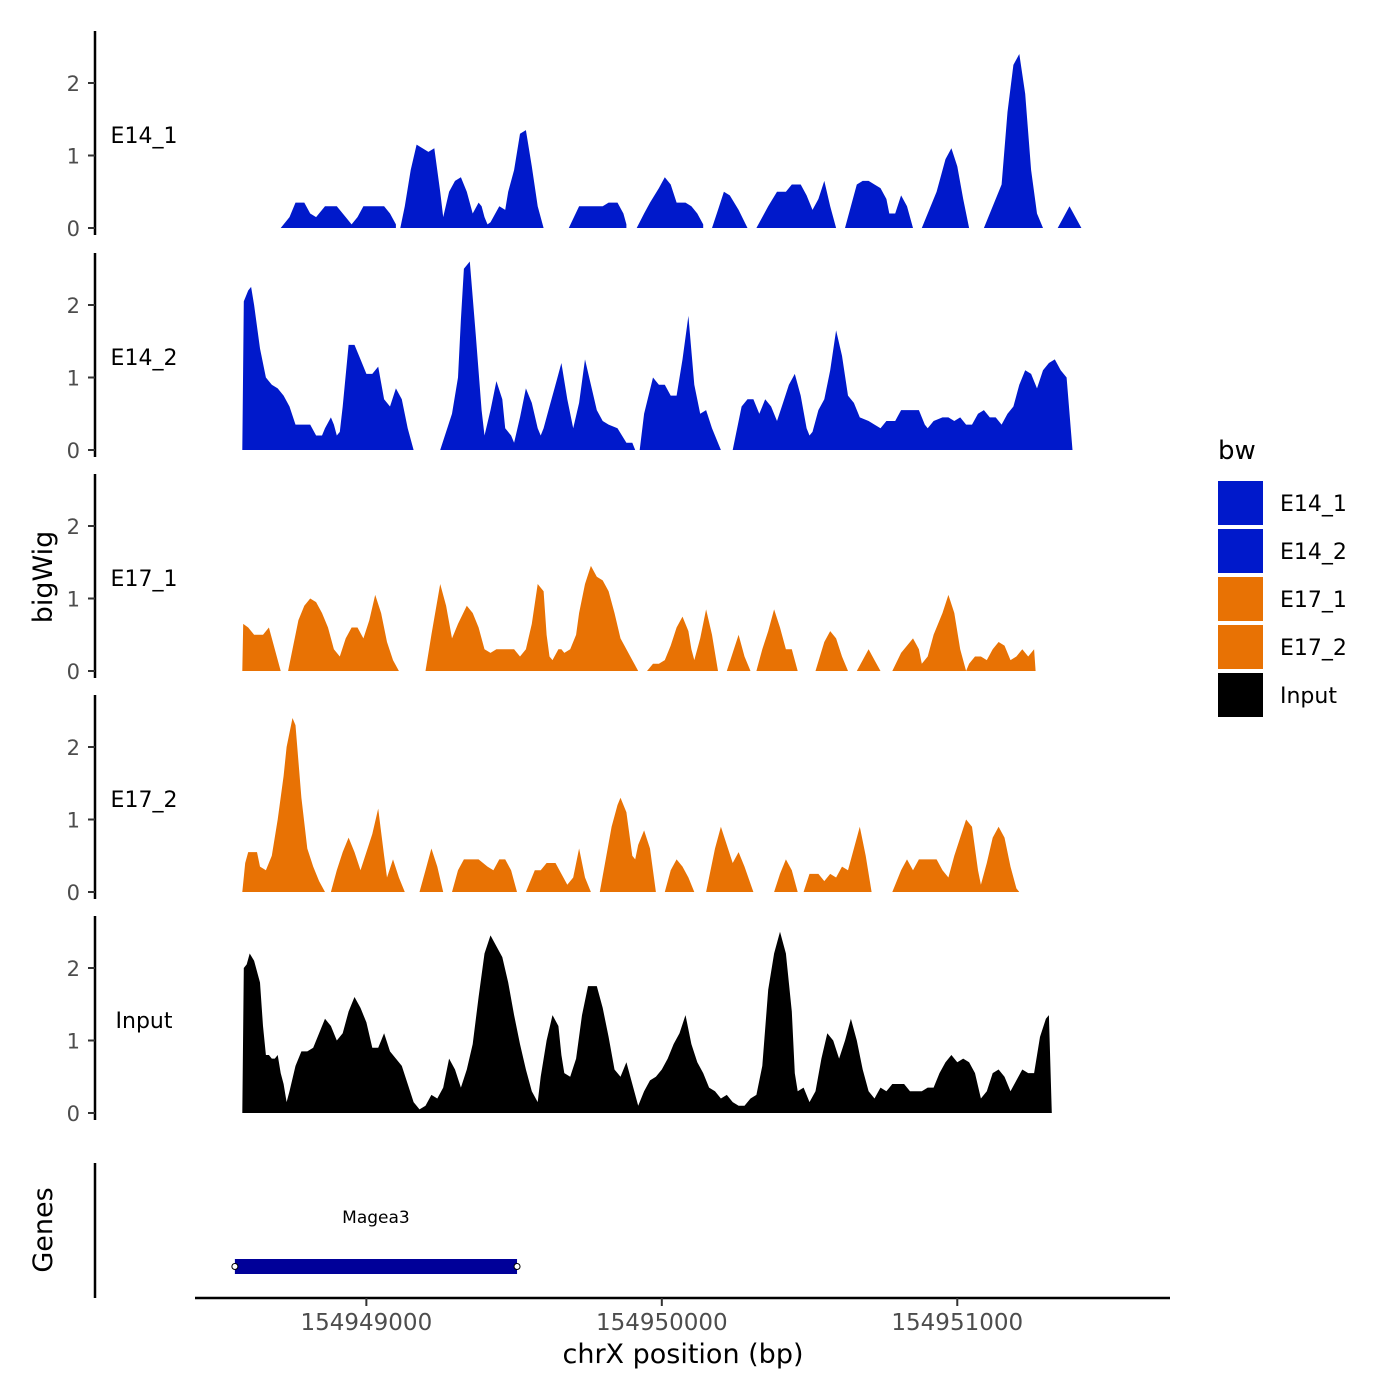 The height and width of the screenshot is (1400, 1400). I want to click on legend-label: E14_1, so click(1313, 504).